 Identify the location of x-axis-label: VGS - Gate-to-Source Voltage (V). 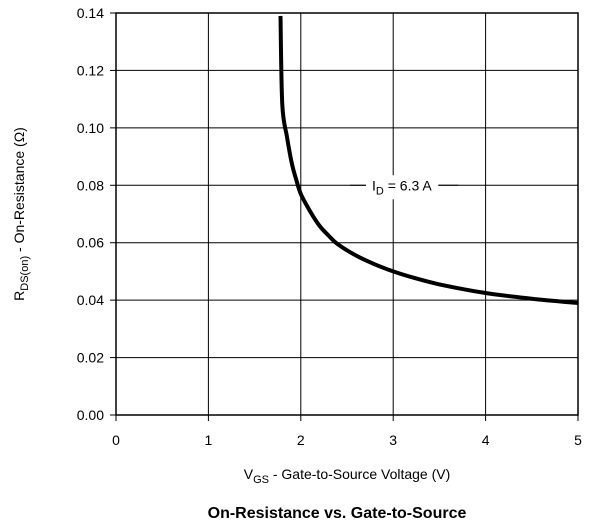
(347, 476).